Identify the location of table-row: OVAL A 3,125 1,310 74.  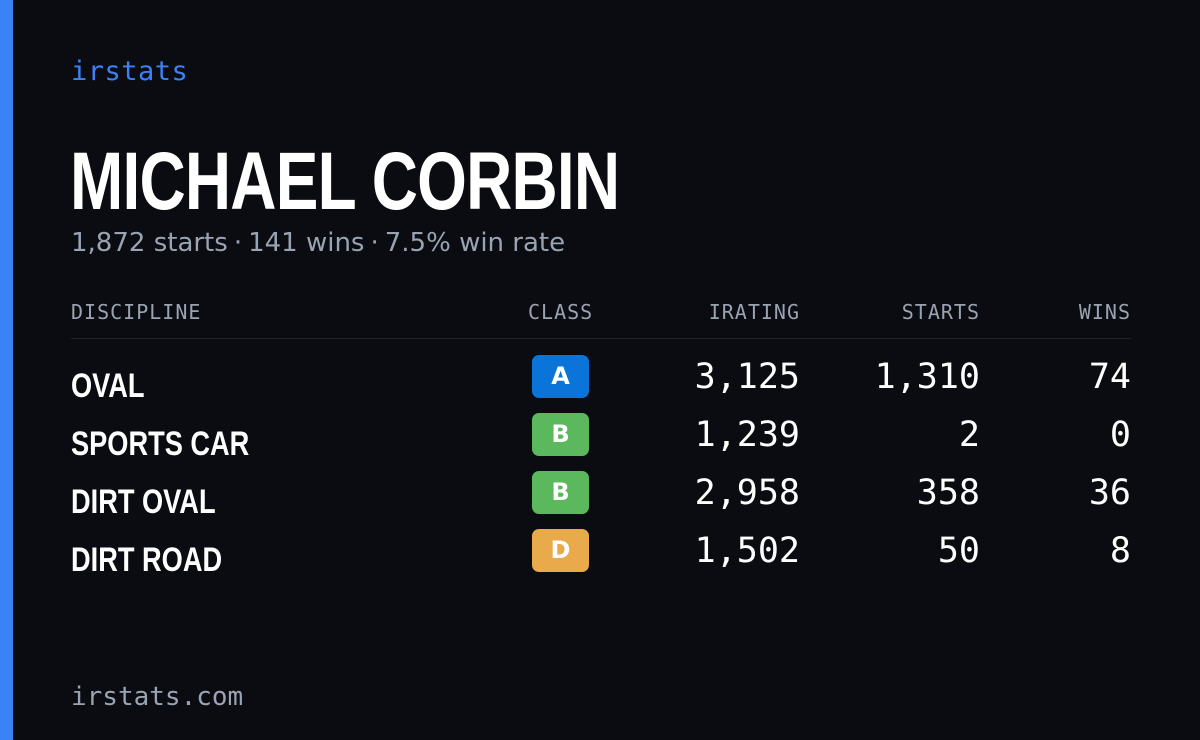
(601, 384).